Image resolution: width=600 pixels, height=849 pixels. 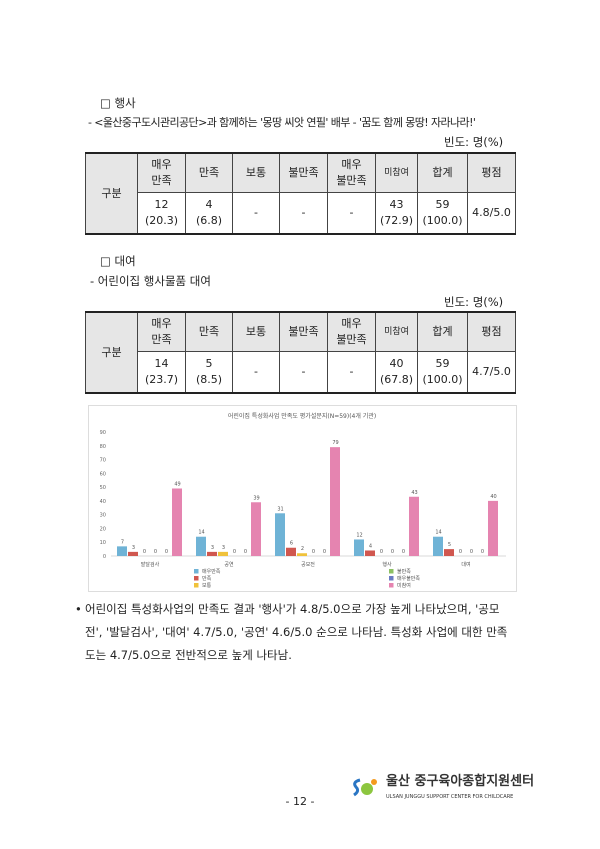 I want to click on legend-label: 불만족, so click(x=404, y=571).